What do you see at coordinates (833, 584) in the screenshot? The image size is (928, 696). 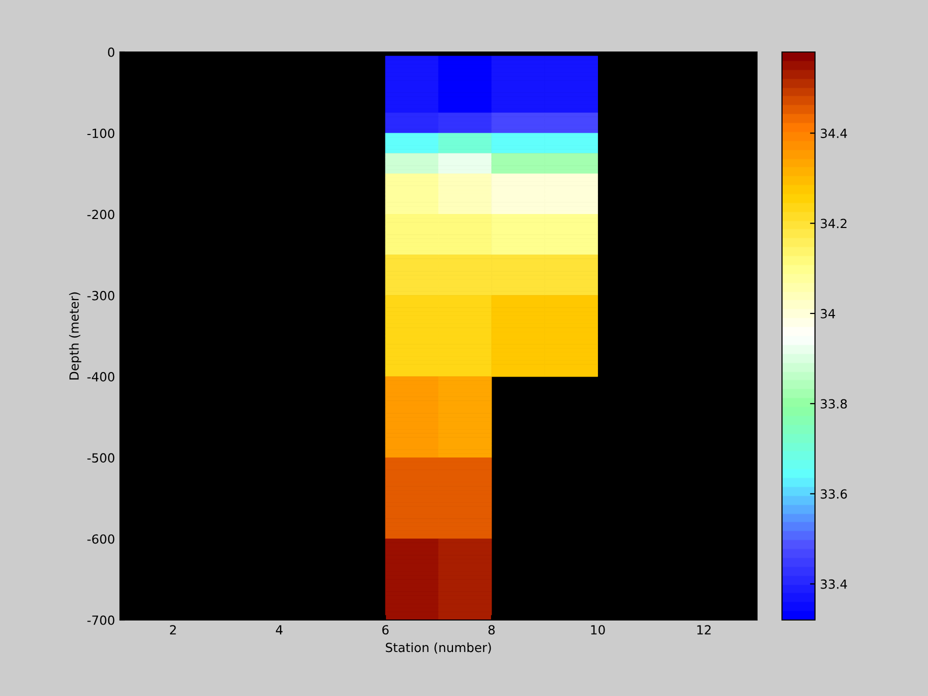 I see `color-bar-label: 33.4` at bounding box center [833, 584].